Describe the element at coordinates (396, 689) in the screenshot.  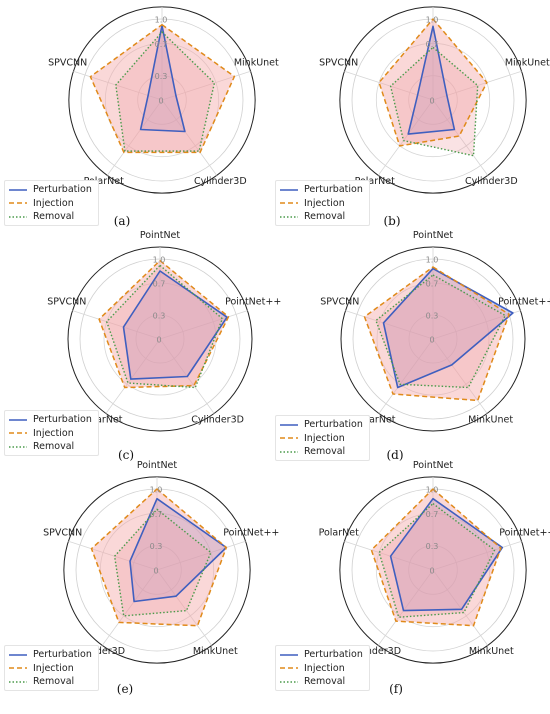
I see `panel-caption: (f)` at that location.